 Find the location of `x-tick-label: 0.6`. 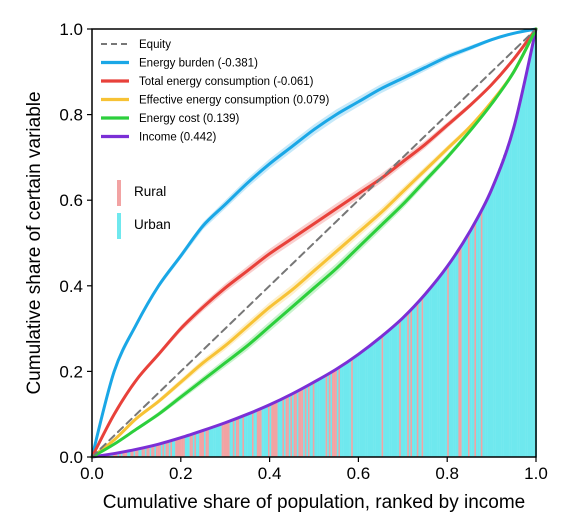

x-tick-label: 0.6 is located at coordinates (359, 473).